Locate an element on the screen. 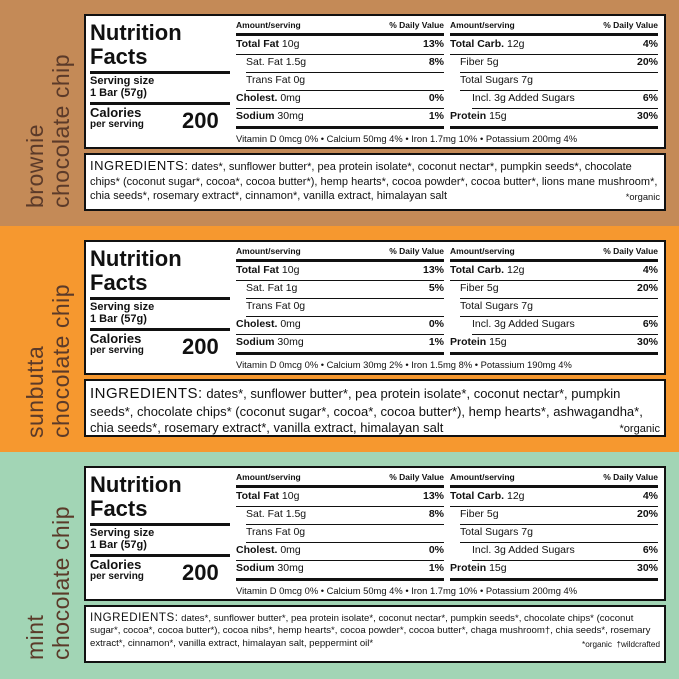  nutrient-name: Total Fat is located at coordinates (257, 44).